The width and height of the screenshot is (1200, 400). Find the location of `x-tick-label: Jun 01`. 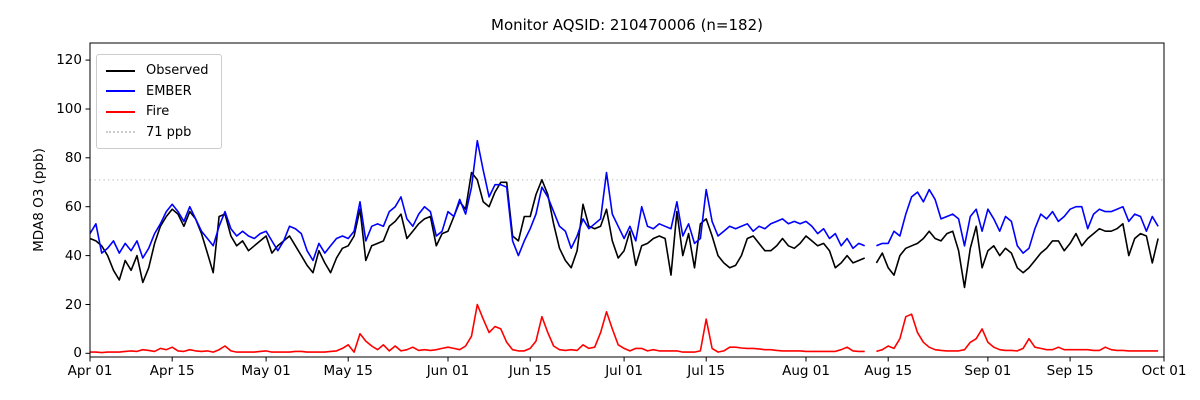

x-tick-label: Jun 01 is located at coordinates (448, 371).